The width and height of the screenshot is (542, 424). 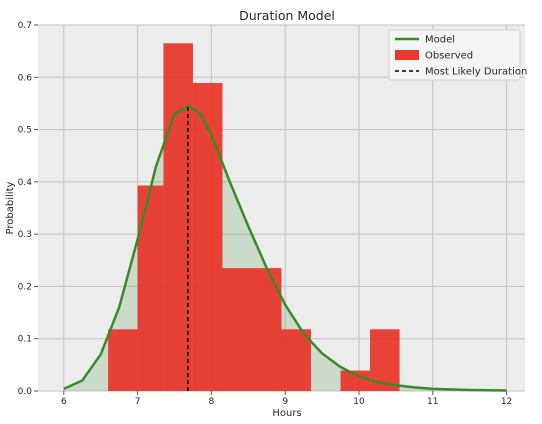 What do you see at coordinates (138, 402) in the screenshot?
I see `x-tick-label: 7` at bounding box center [138, 402].